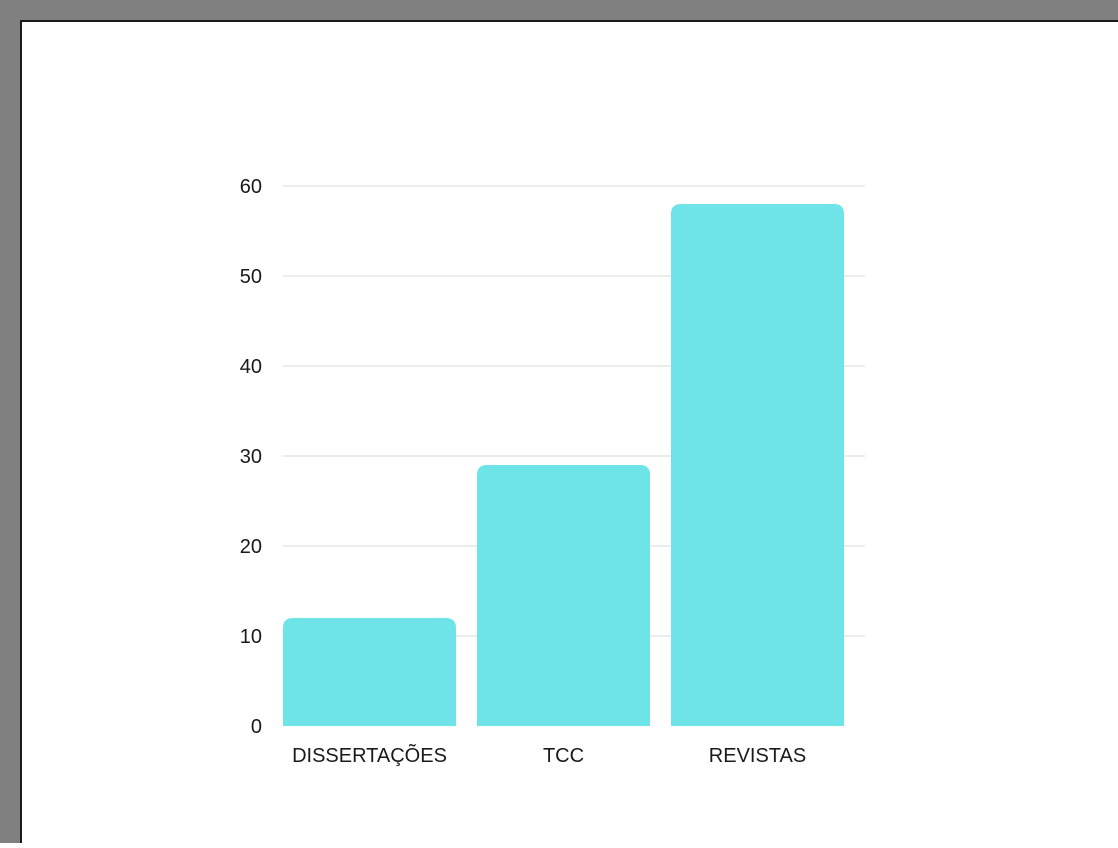 This screenshot has height=848, width=1118. Describe the element at coordinates (251, 637) in the screenshot. I see `y-tick-label: 10` at that location.